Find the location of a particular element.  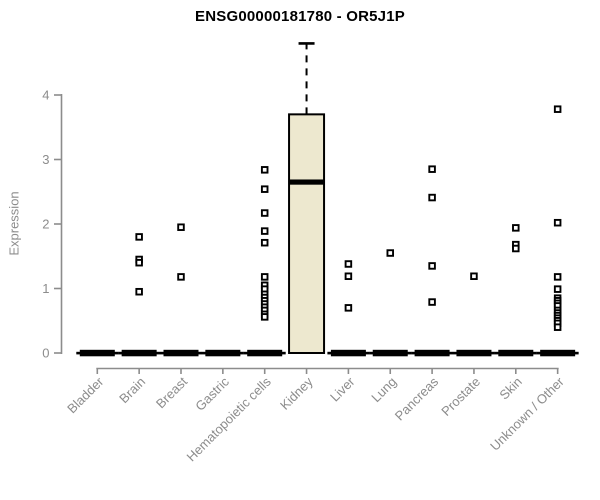

x-tick-label: Breast is located at coordinates (171, 392).